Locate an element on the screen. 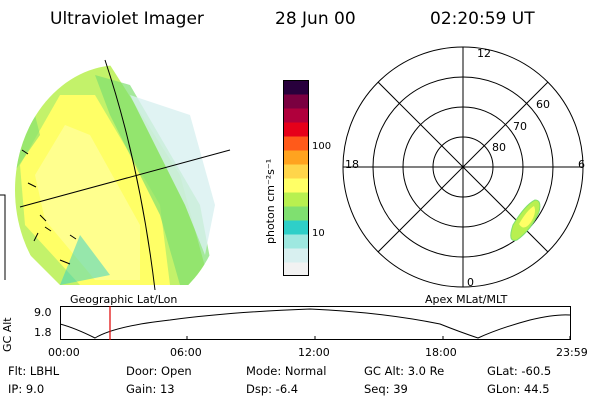  colorbar-tick-10: 10 is located at coordinates (318, 233).